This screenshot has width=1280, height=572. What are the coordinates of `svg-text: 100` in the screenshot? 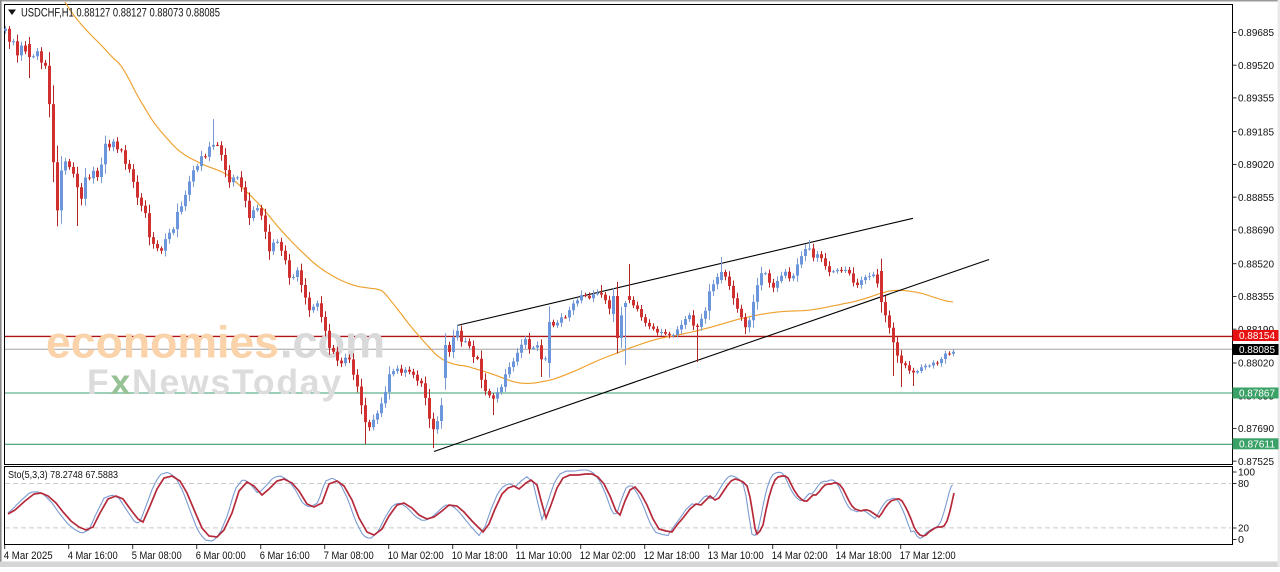 It's located at (1246, 473).